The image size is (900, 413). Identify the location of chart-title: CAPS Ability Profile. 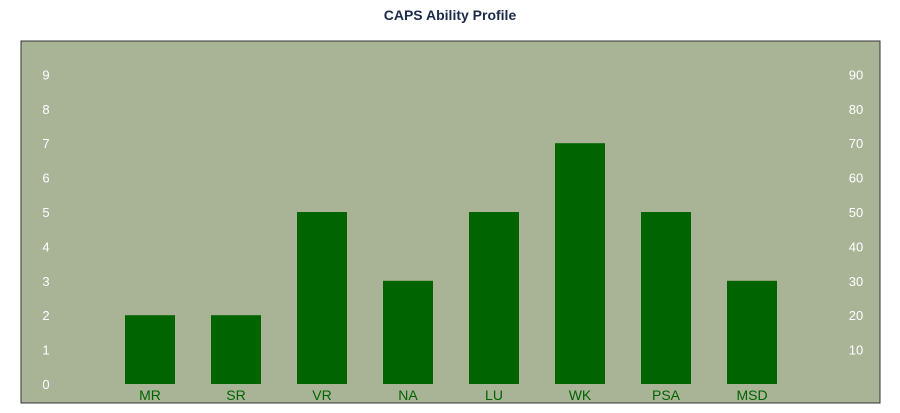
(450, 15).